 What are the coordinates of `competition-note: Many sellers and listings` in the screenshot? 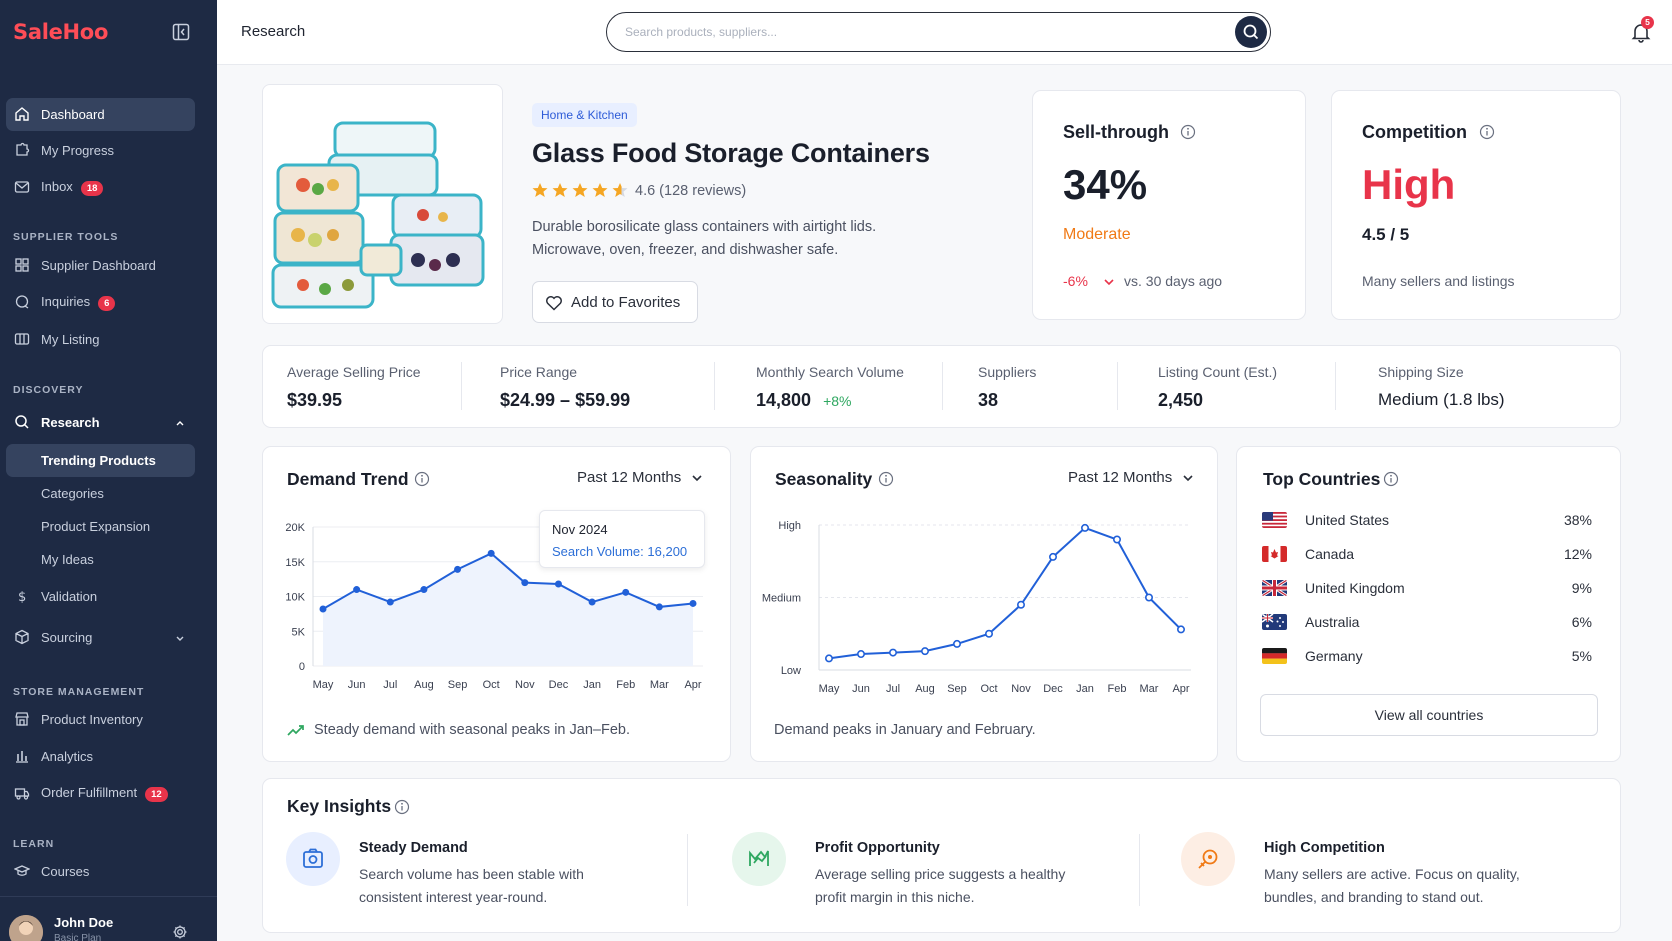 It's located at (1438, 281).